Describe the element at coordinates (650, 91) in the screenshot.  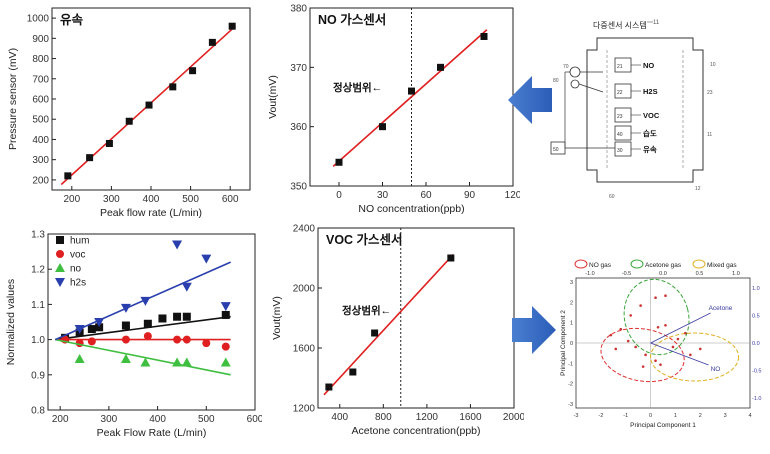
I see `sensor-label: H2S` at that location.